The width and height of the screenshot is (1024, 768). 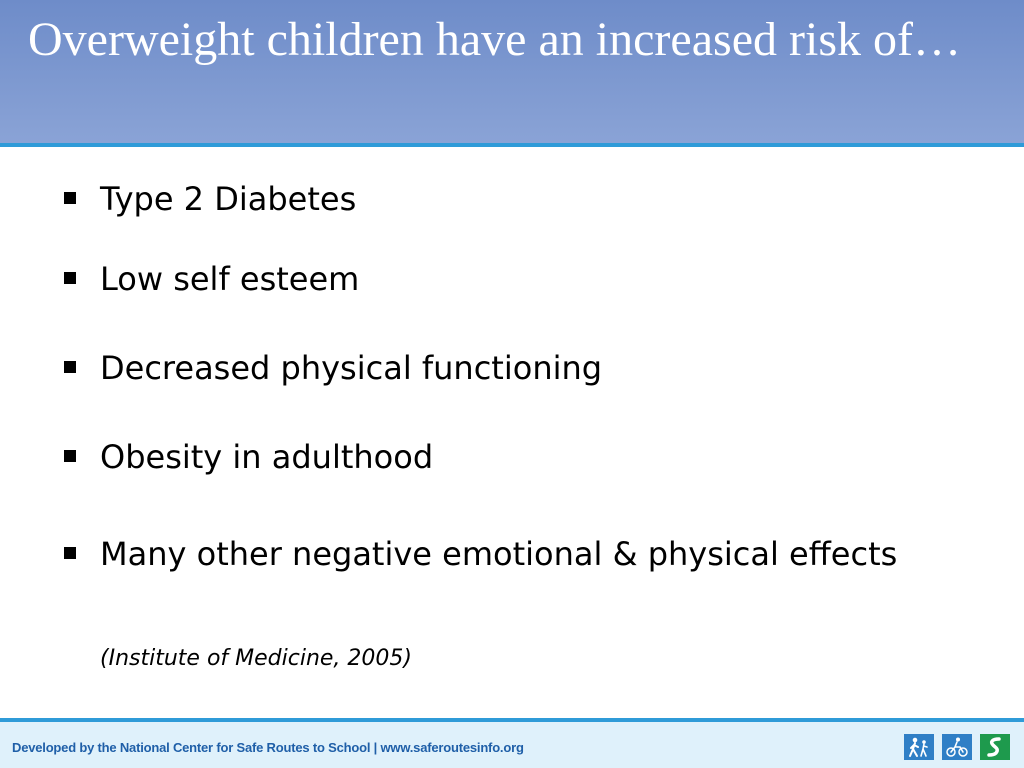 What do you see at coordinates (504, 279) in the screenshot?
I see `bullet-item: Low self esteem` at bounding box center [504, 279].